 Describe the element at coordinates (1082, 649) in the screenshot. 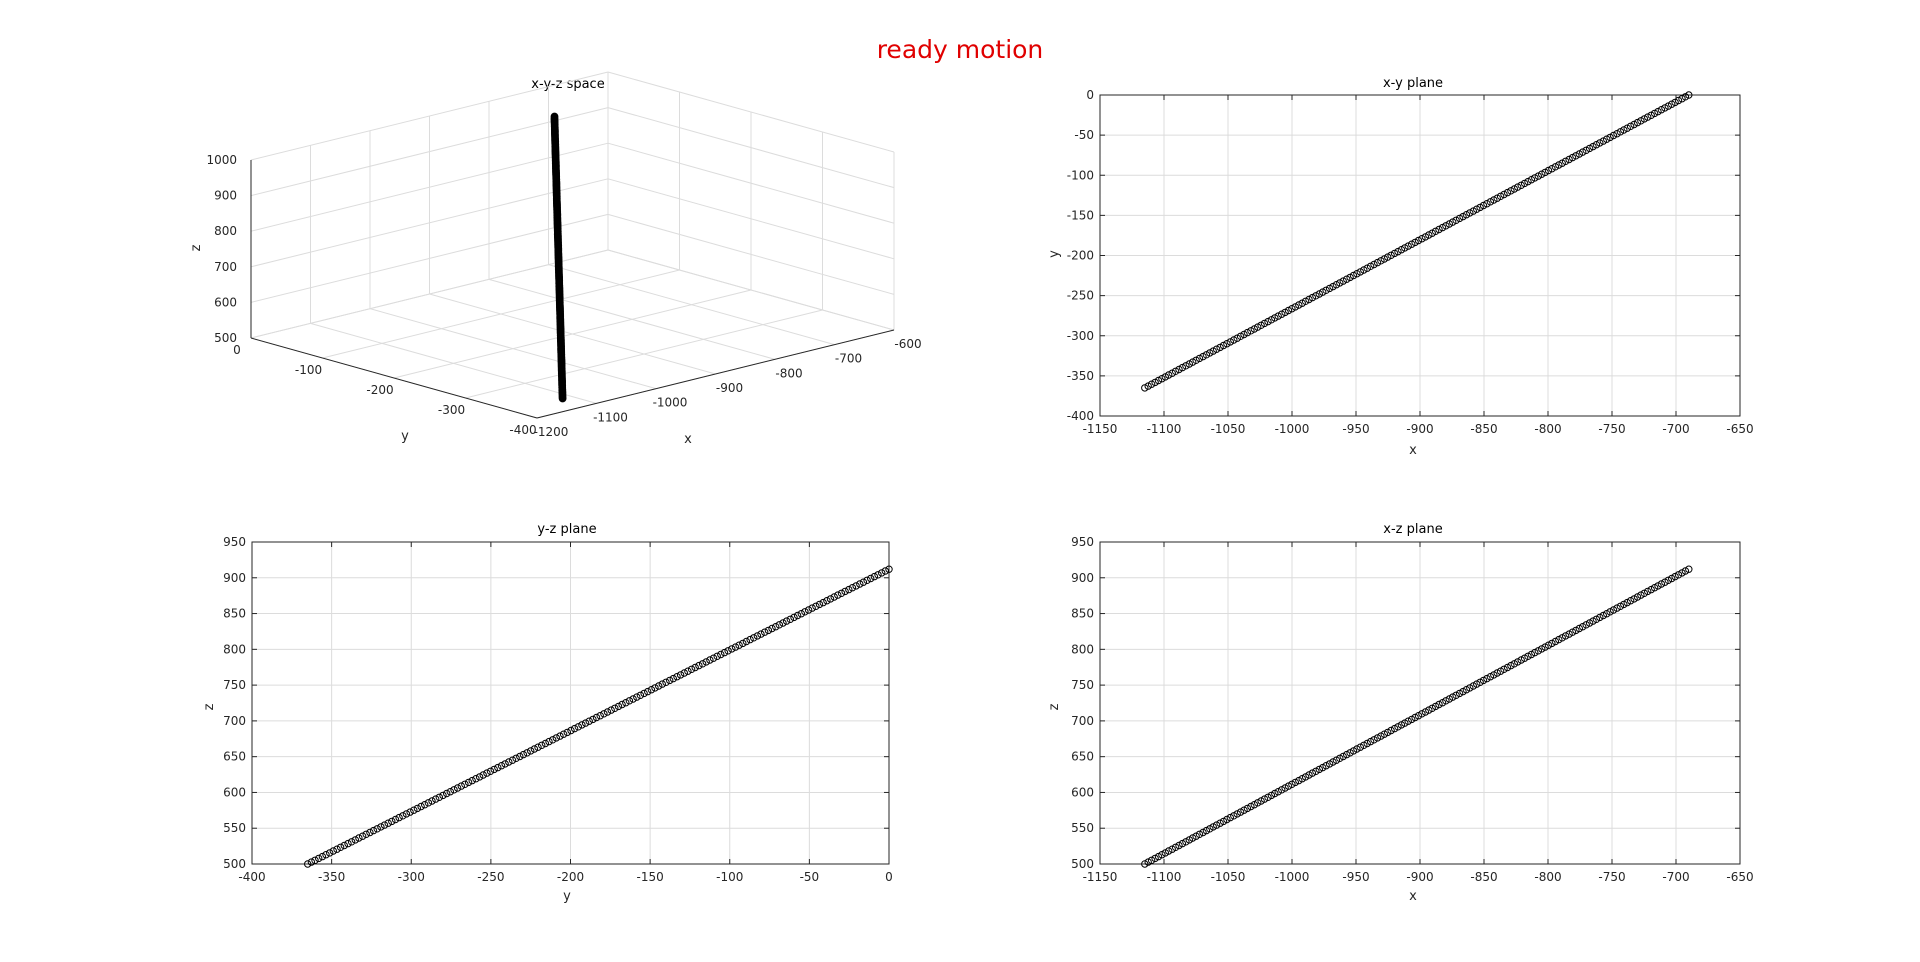

I see `y-tick-label: 800` at that location.